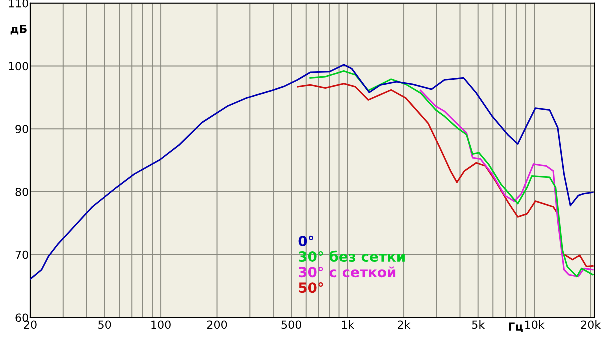 This screenshot has width=610, height=338. I want to click on x-tick-label: 500, so click(292, 325).